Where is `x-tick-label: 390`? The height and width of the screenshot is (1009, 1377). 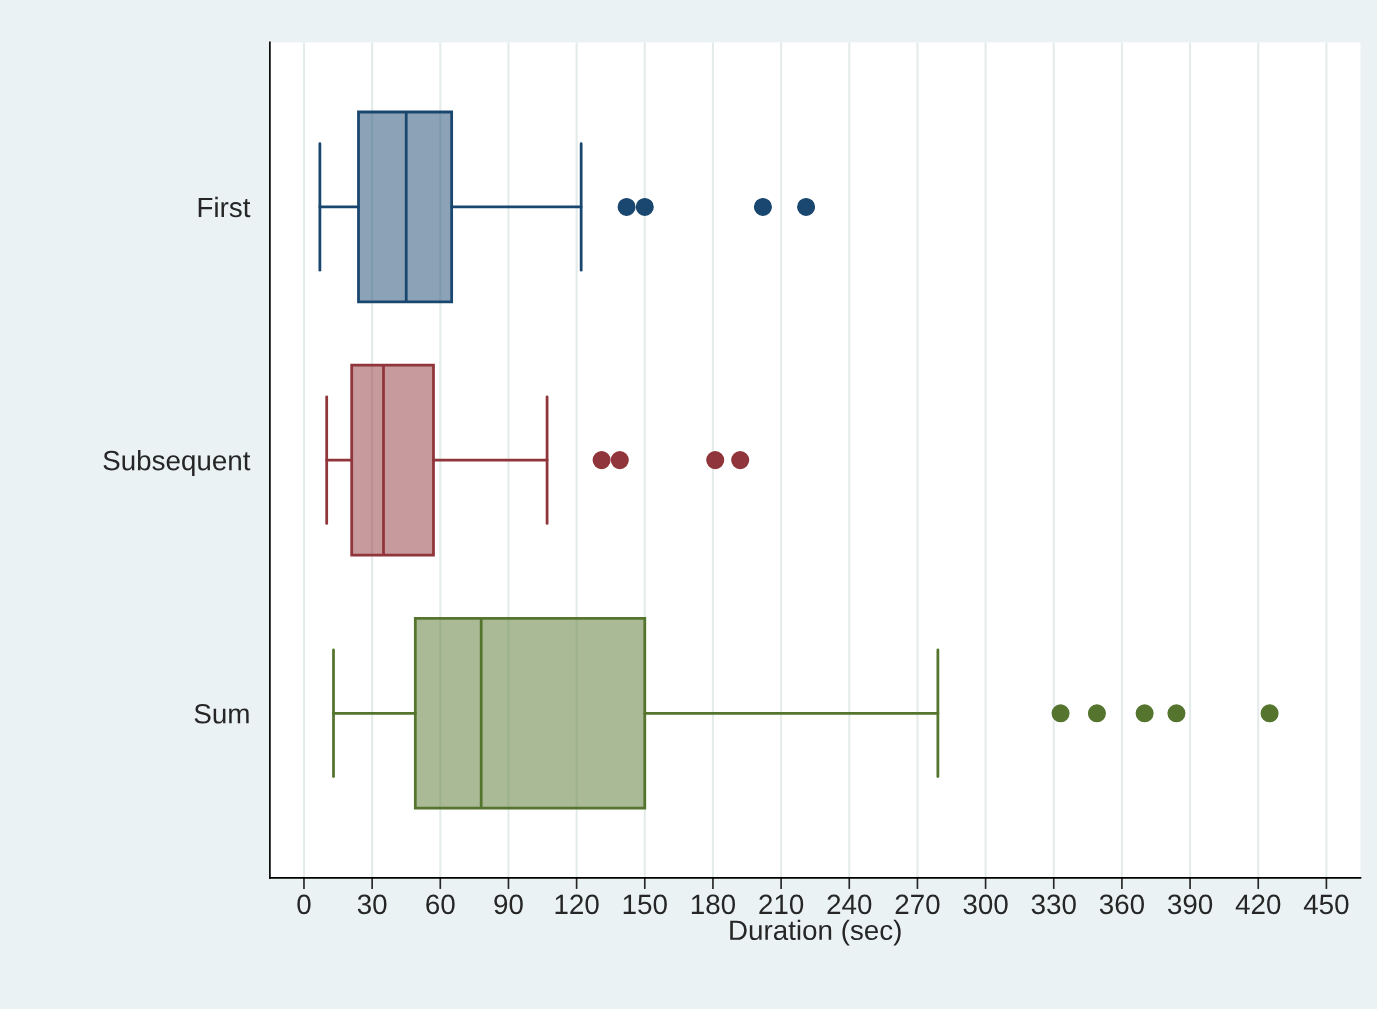
x-tick-label: 390 is located at coordinates (1190, 904).